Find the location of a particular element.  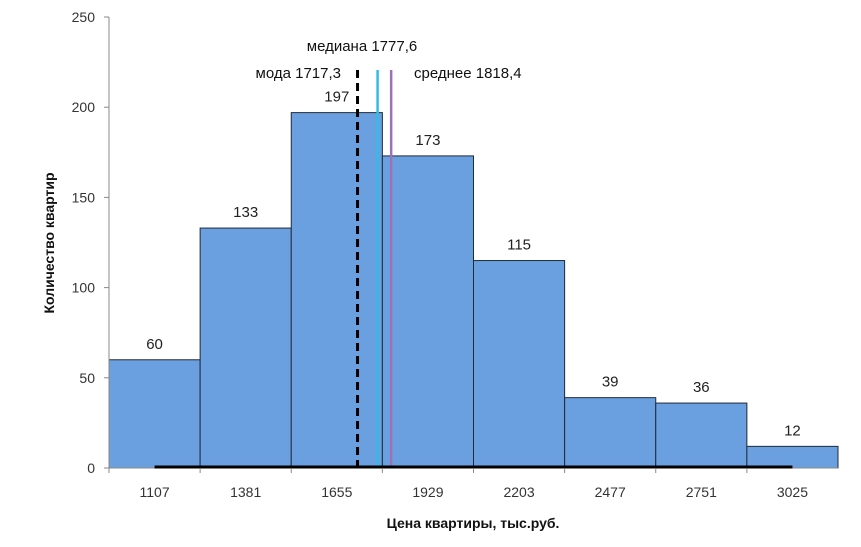

bar-value-label: 12 is located at coordinates (792, 430).